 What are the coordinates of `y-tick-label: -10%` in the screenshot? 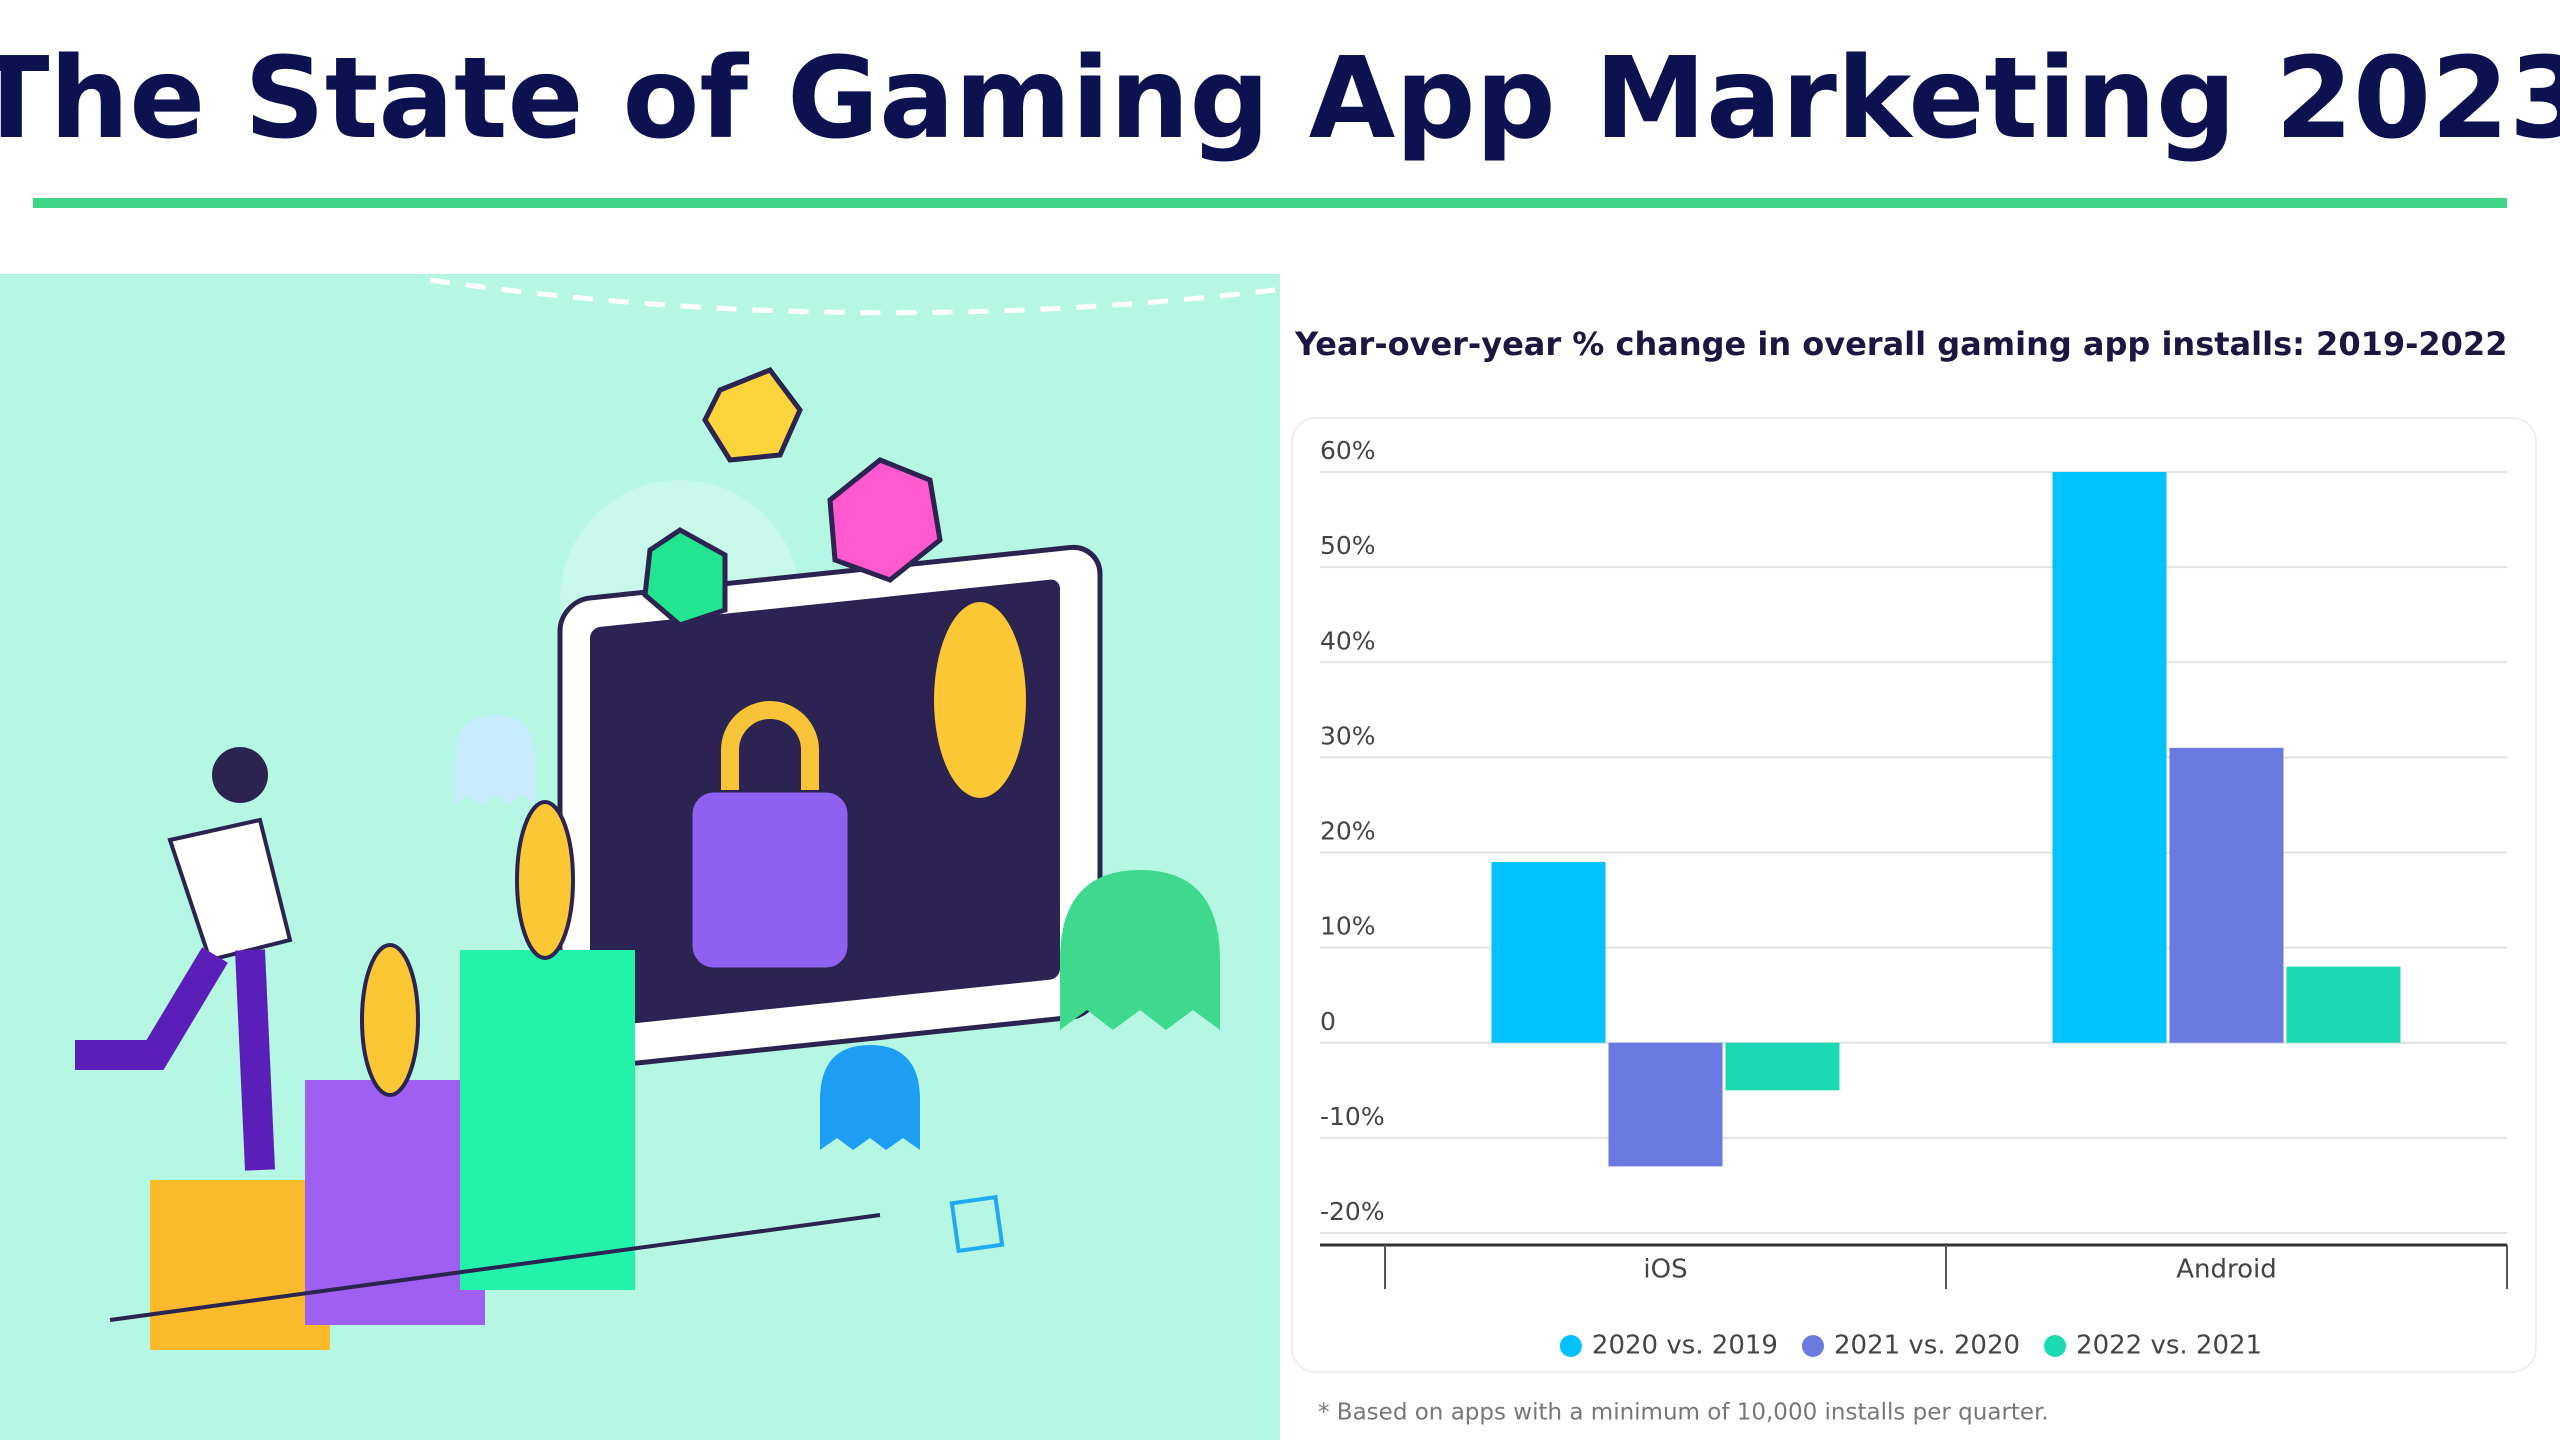 It's located at (1352, 1116).